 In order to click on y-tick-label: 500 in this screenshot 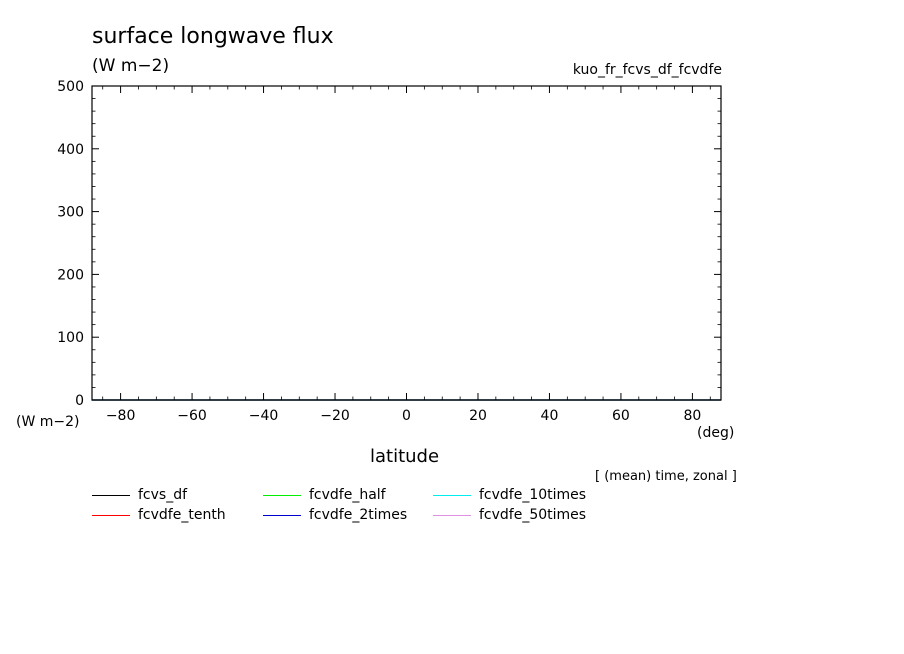, I will do `click(70, 87)`.